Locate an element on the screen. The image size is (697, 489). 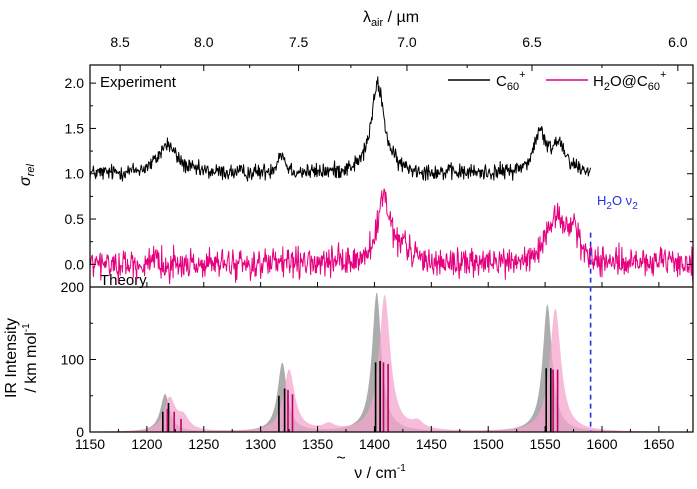
theory-y-tick-label: 200 is located at coordinates (73, 287).